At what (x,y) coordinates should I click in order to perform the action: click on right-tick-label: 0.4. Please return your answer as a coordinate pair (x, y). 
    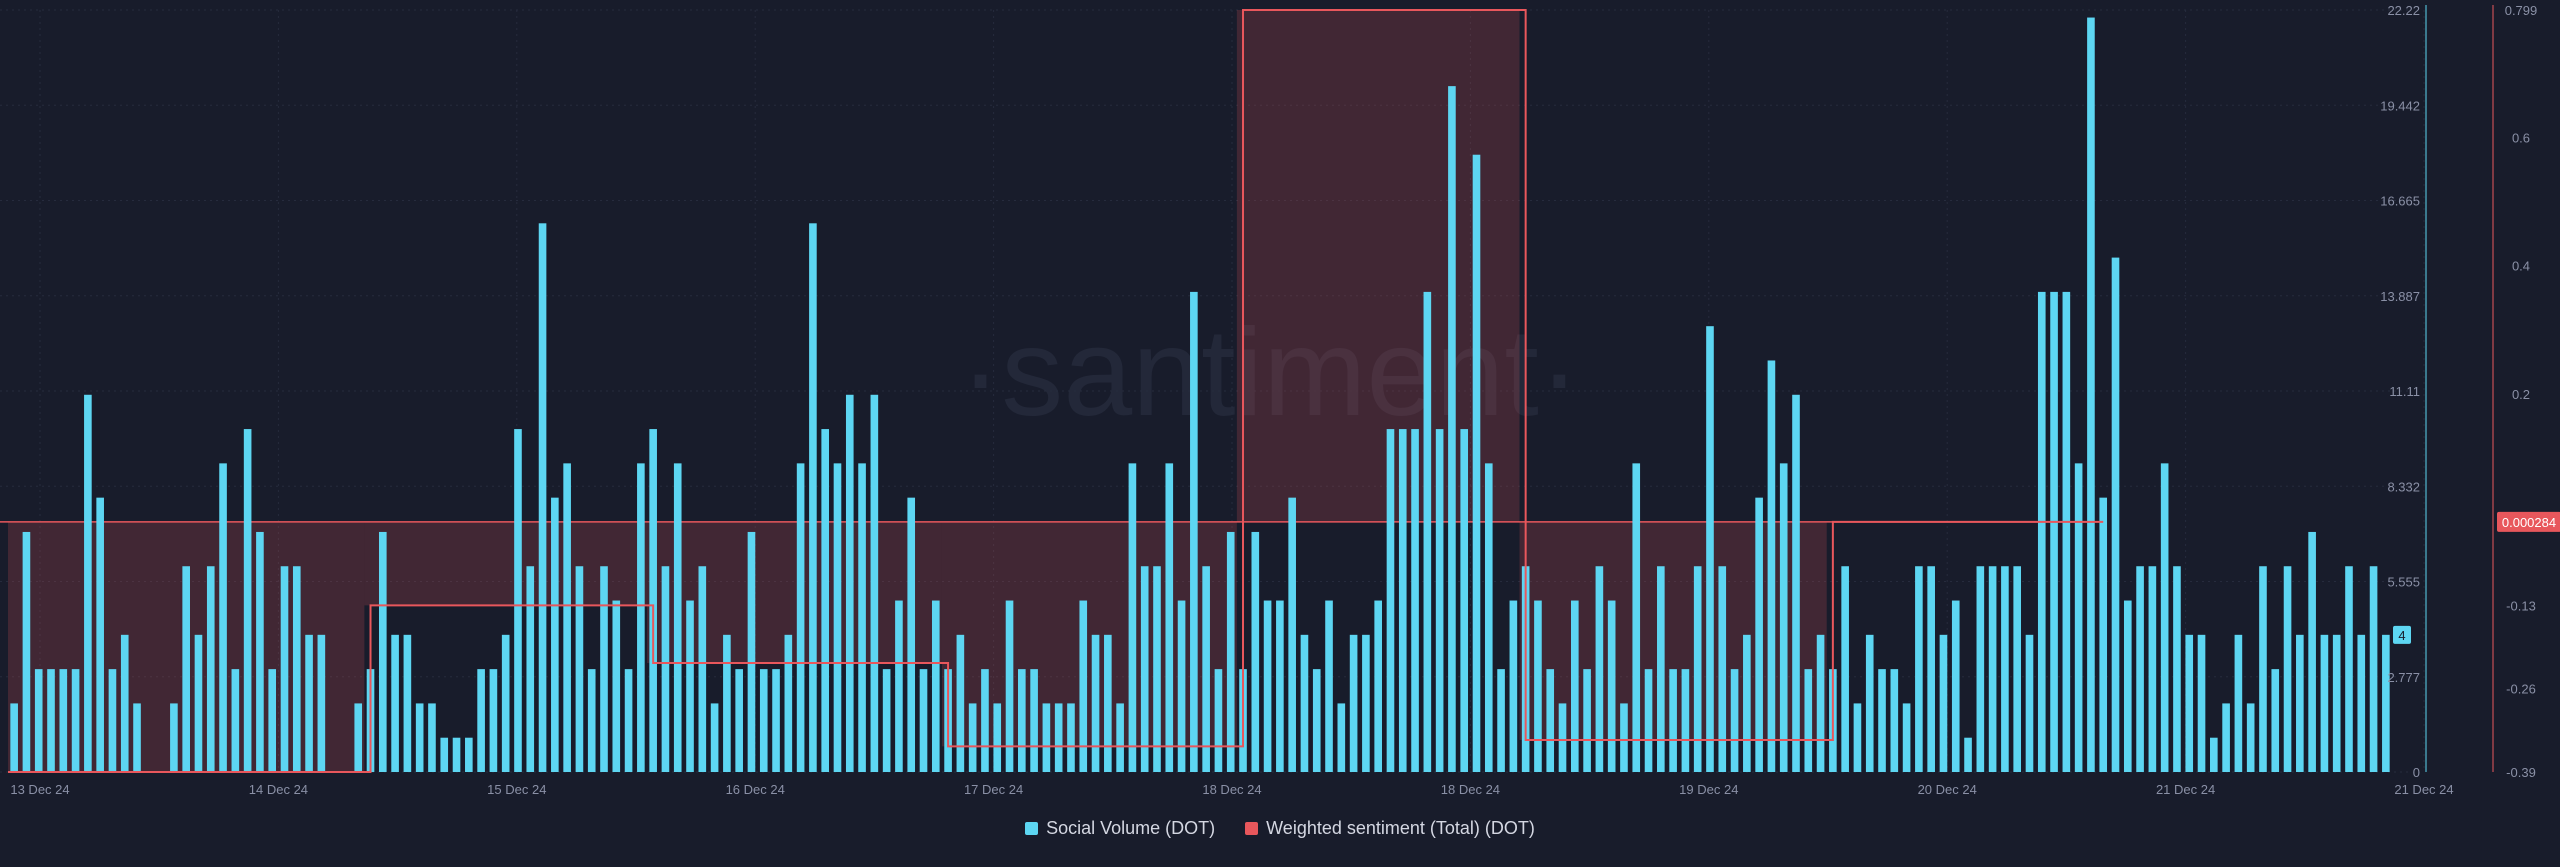
    Looking at the image, I should click on (2521, 266).